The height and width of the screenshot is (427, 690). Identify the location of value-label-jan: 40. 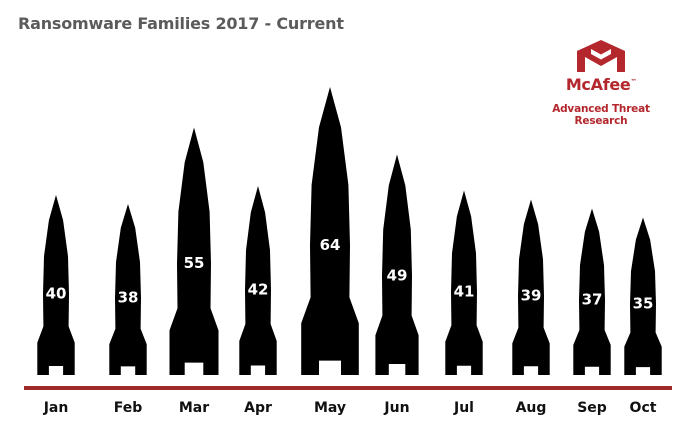
(56, 294).